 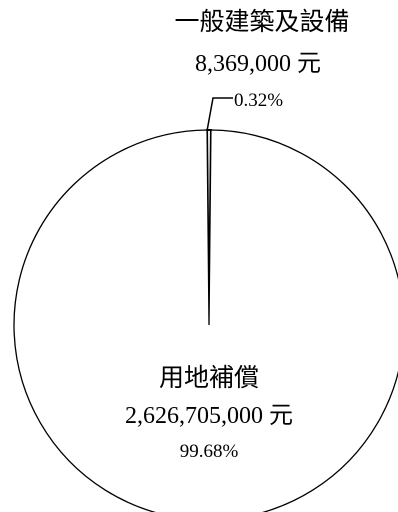 I want to click on slice-label-small: 一般建築及設備, so click(x=261, y=22).